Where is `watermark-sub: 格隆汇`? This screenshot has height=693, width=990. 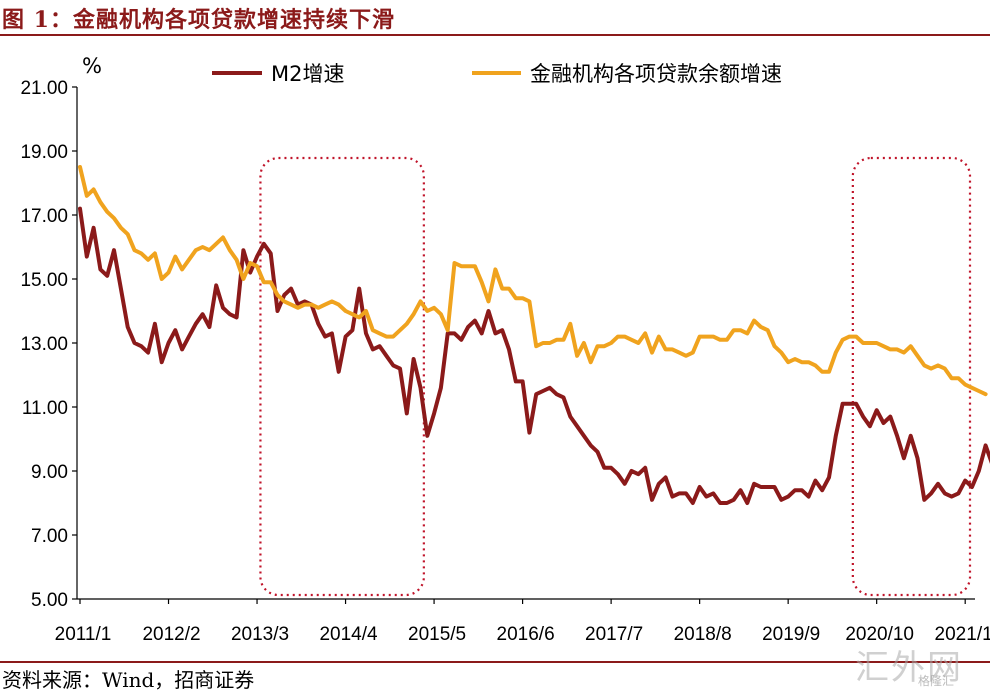 watermark-sub: 格隆汇 is located at coordinates (936, 681).